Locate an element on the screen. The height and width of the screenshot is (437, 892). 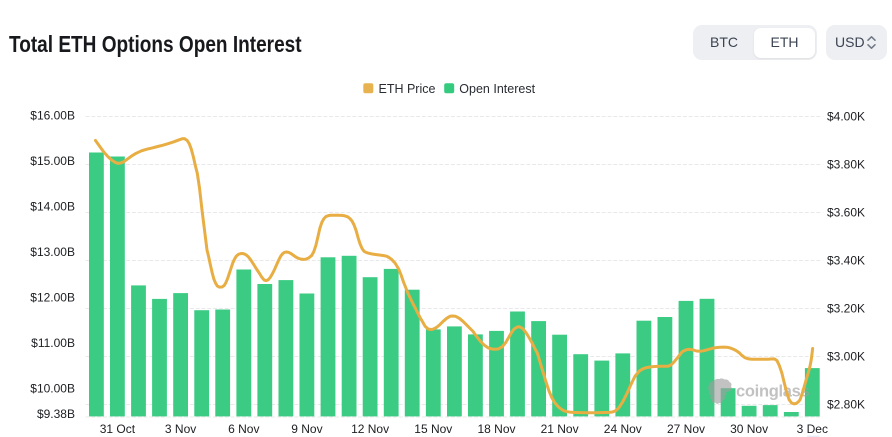
svg-text: $3.80K is located at coordinates (846, 164).